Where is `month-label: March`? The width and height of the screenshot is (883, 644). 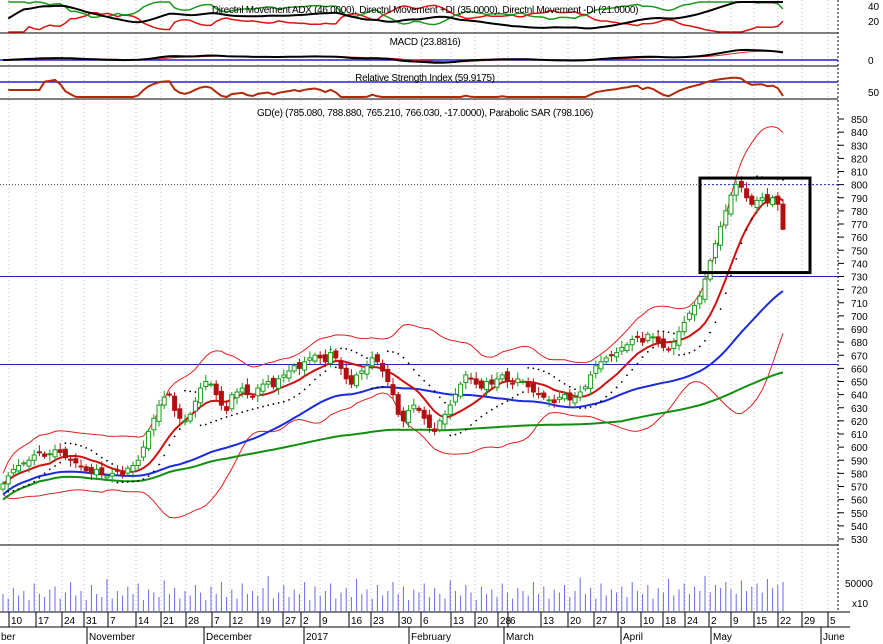
month-label: March is located at coordinates (520, 637).